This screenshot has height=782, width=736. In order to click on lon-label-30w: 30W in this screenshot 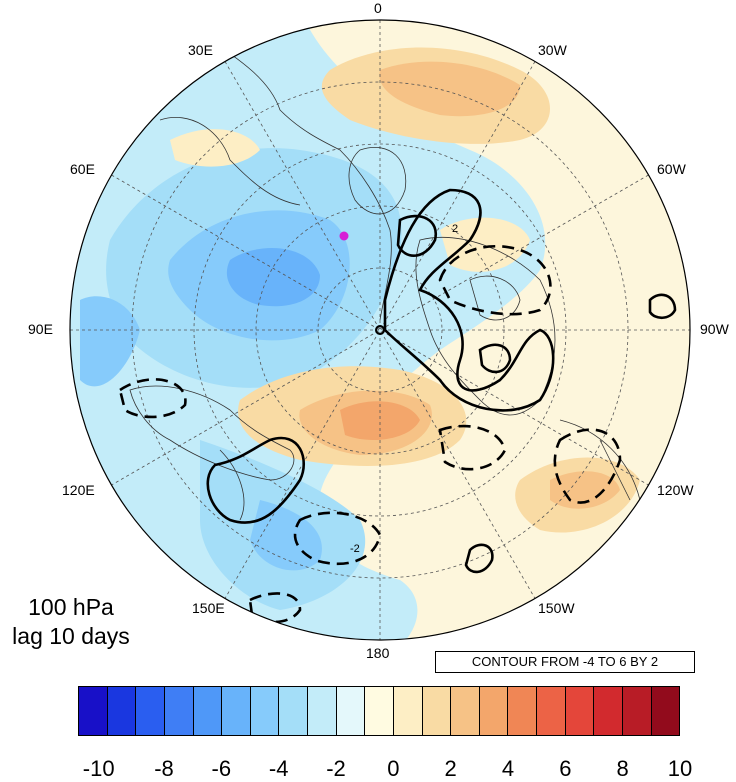, I will do `click(552, 50)`.